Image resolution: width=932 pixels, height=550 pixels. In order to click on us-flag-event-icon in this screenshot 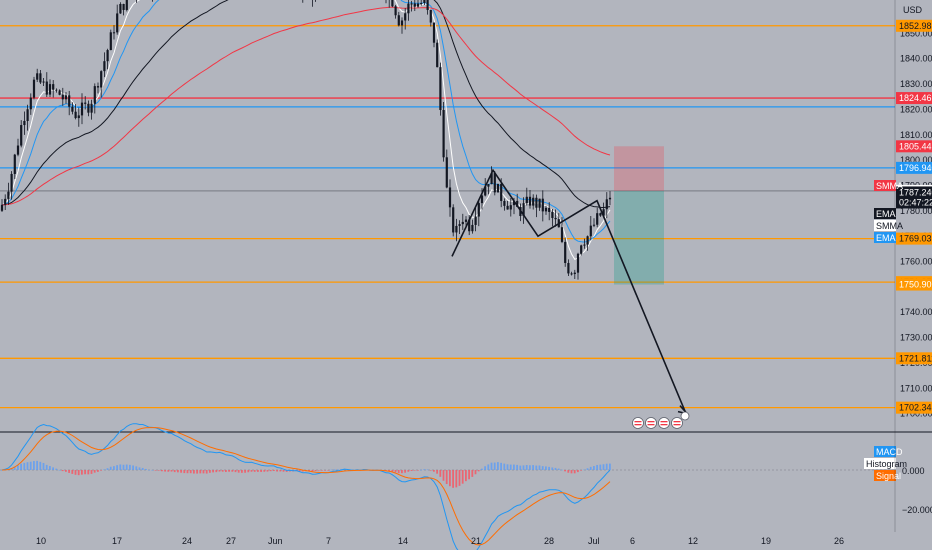, I will do `click(651, 423)`.